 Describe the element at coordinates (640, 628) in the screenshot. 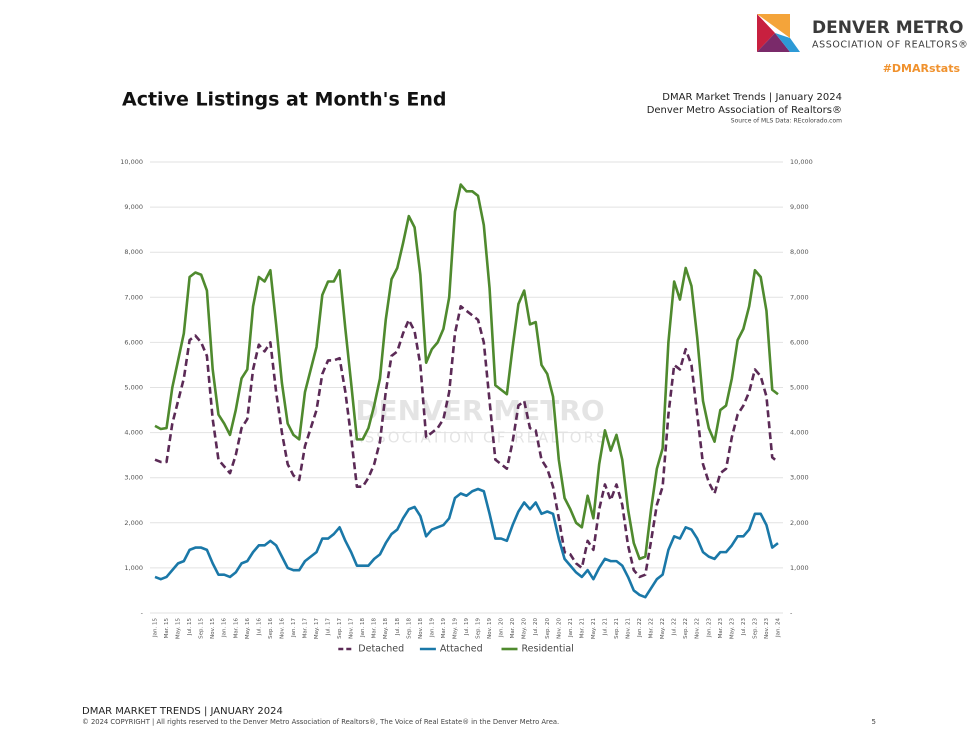

I see `x-tick-label: Jan. 22` at that location.